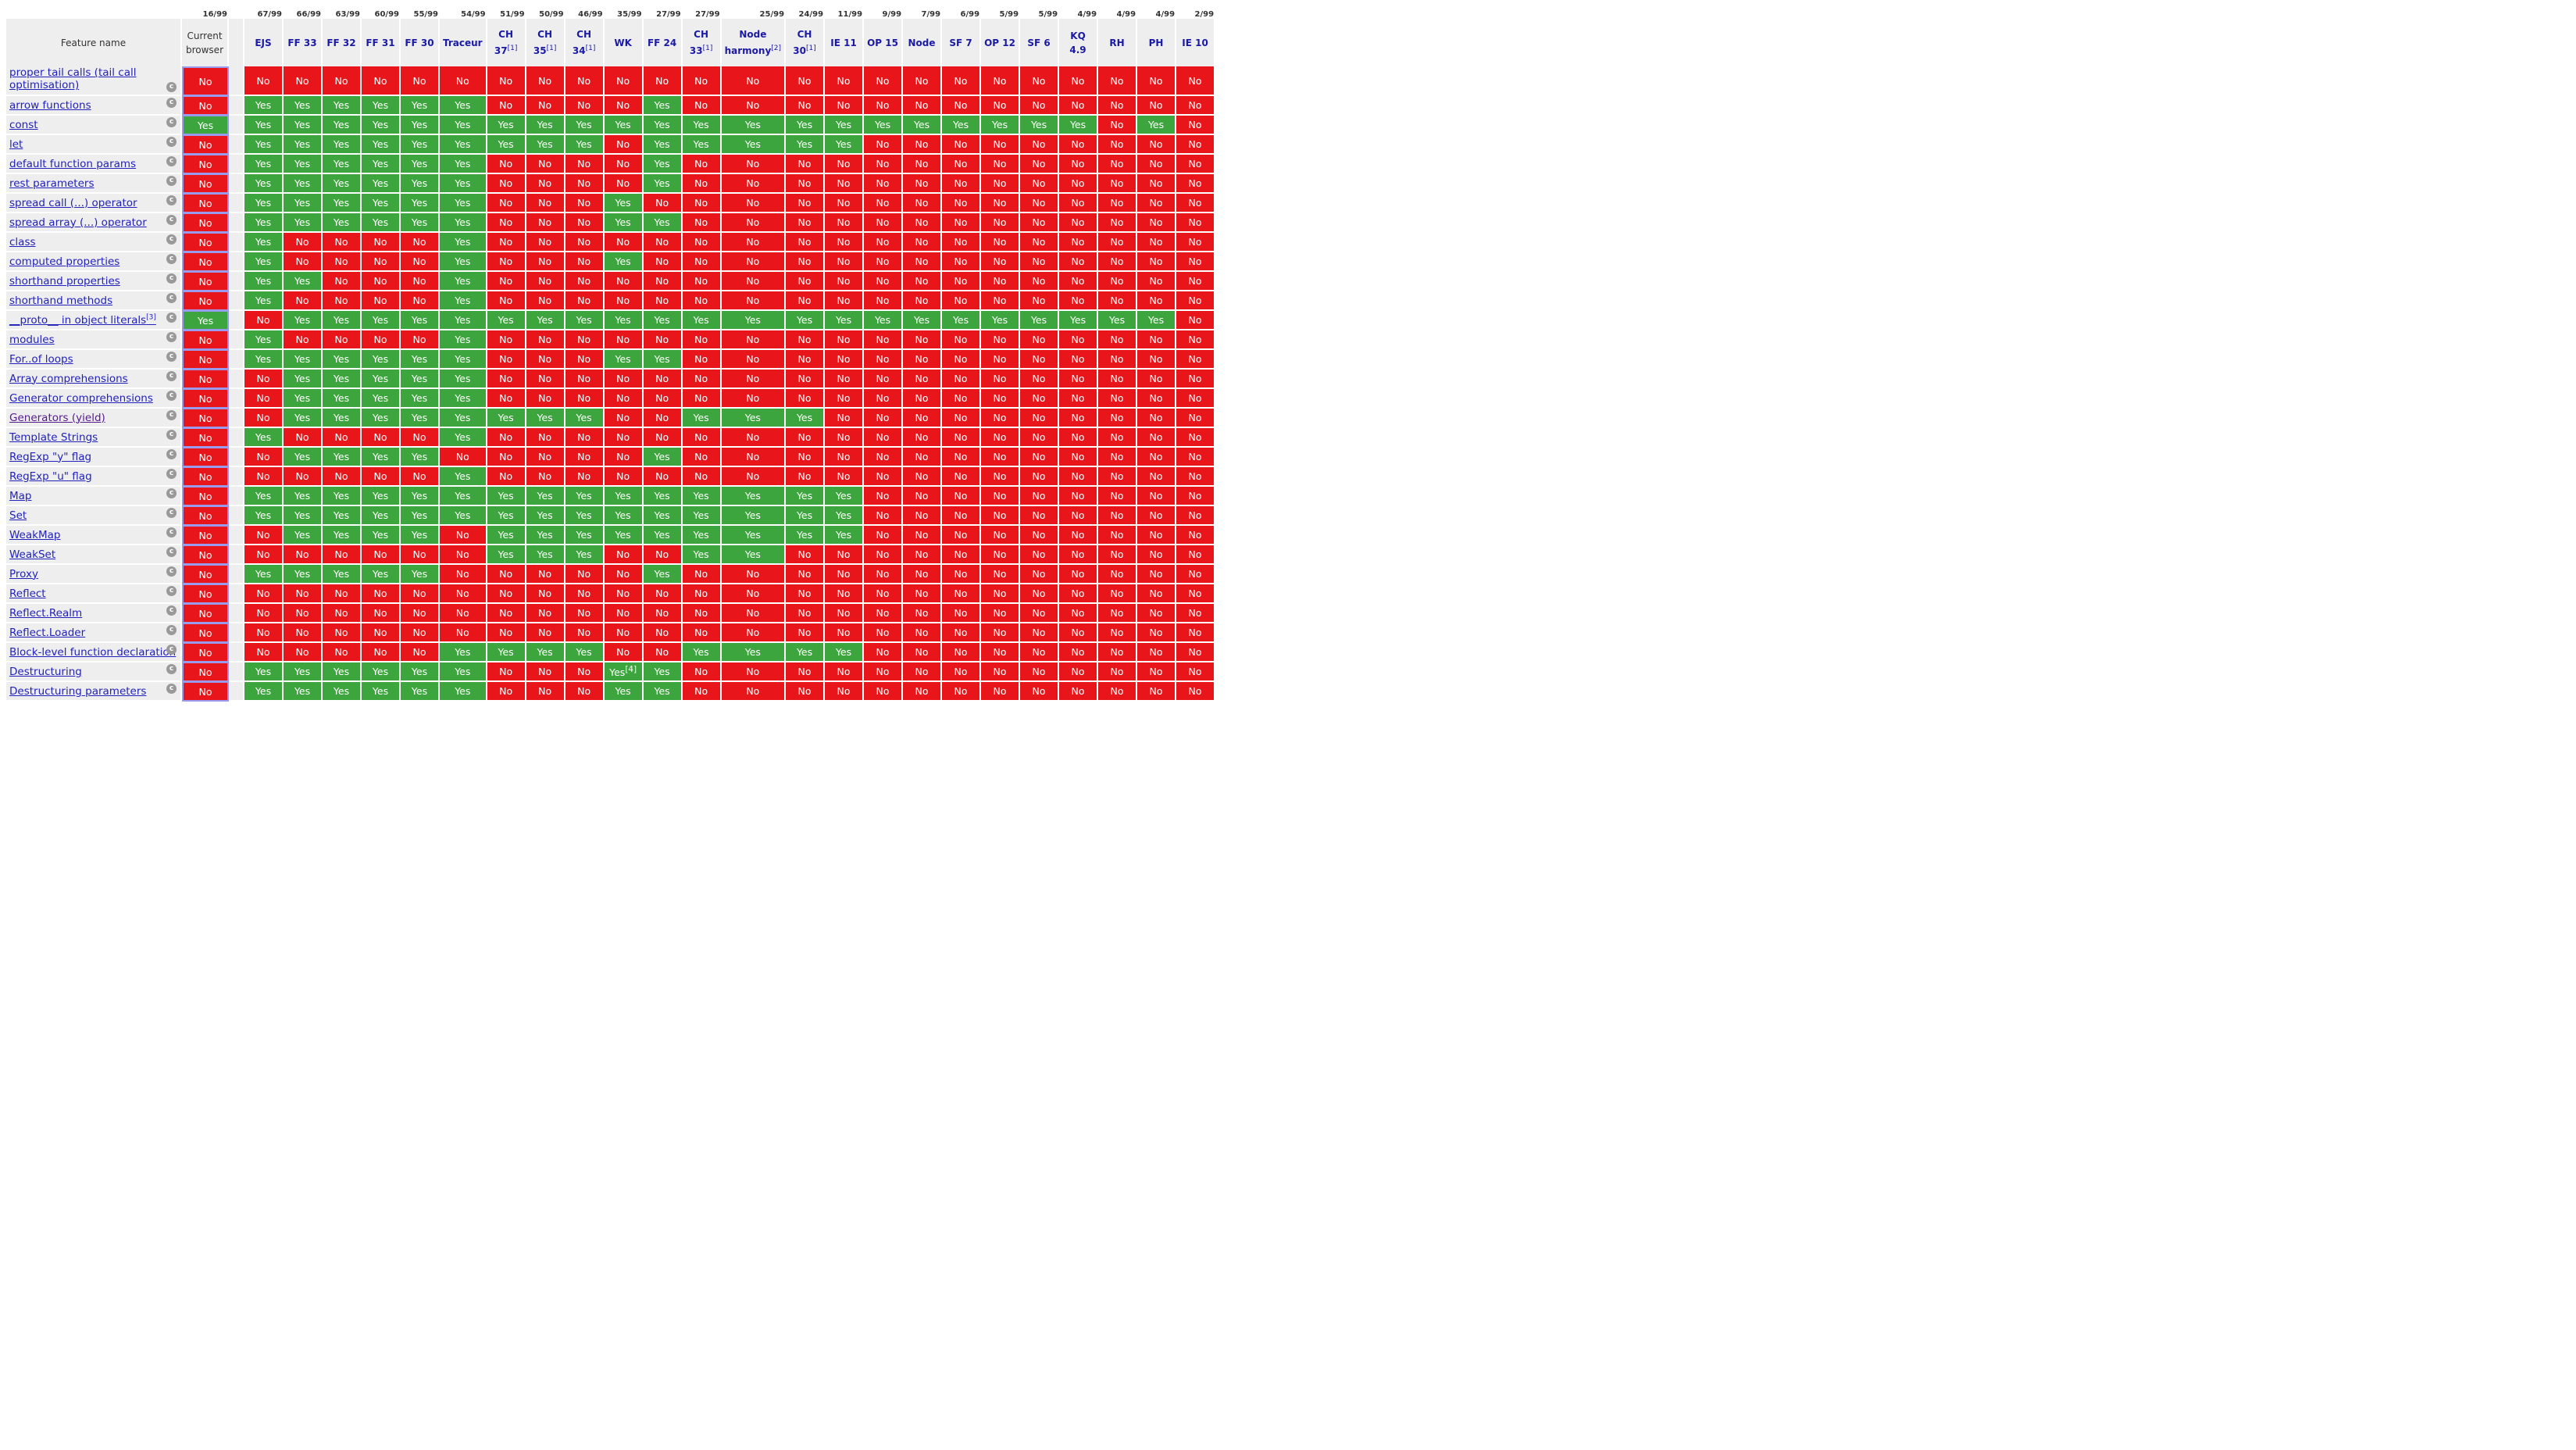 The height and width of the screenshot is (1450, 2576). I want to click on feature-link: shorthand properties, so click(64, 281).